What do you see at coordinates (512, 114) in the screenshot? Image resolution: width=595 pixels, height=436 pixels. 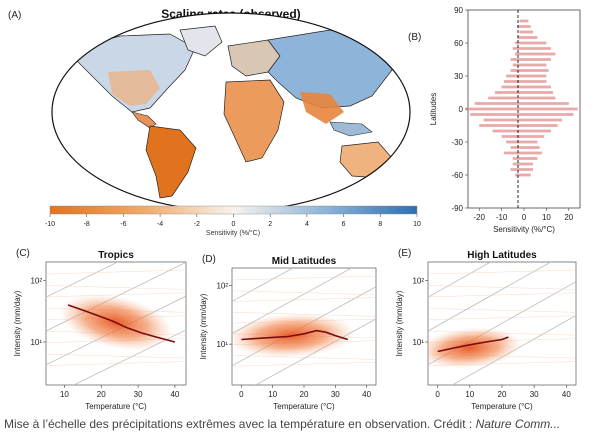 I see `panel-b-axes: -20 -10 0 10 20 -90 -60 -30 0 30 60 90` at bounding box center [512, 114].